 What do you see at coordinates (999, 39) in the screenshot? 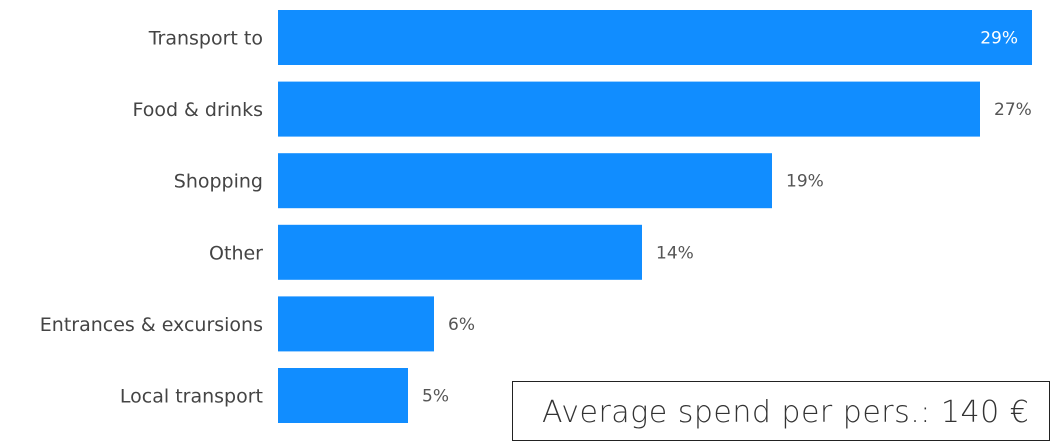
I see `value-label-transport-to: 29%` at bounding box center [999, 39].